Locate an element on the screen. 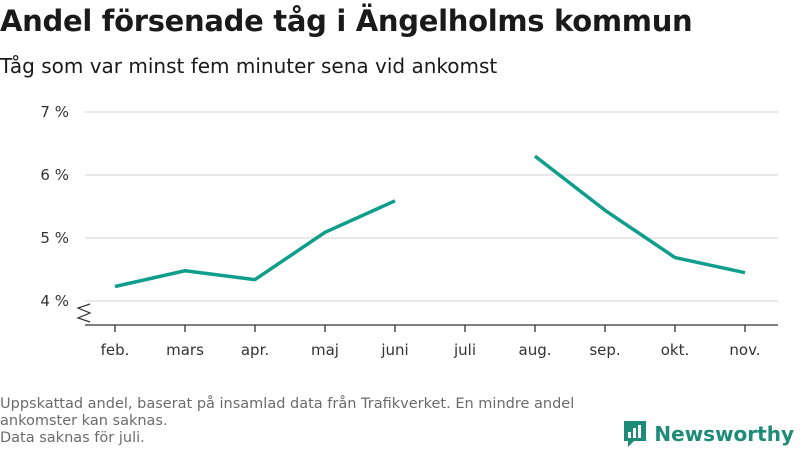  y-tick-label: 4 % is located at coordinates (54, 301).